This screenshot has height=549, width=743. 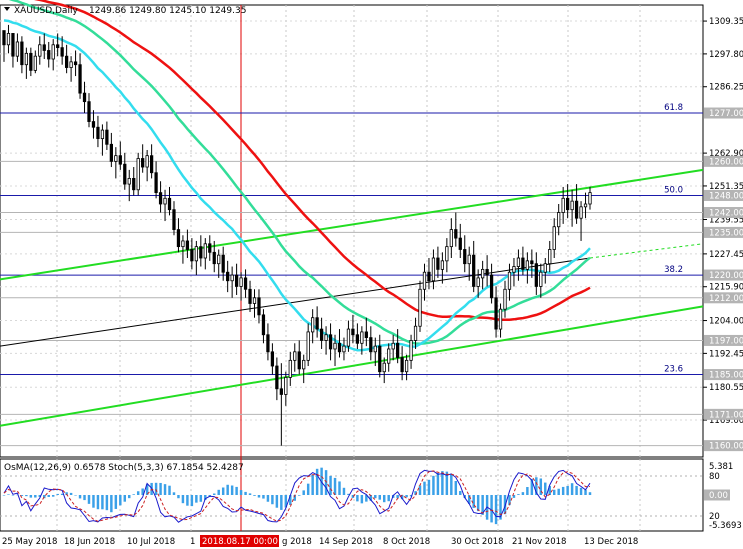 I want to click on price-tick-label: 1180.55, so click(x=726, y=388).